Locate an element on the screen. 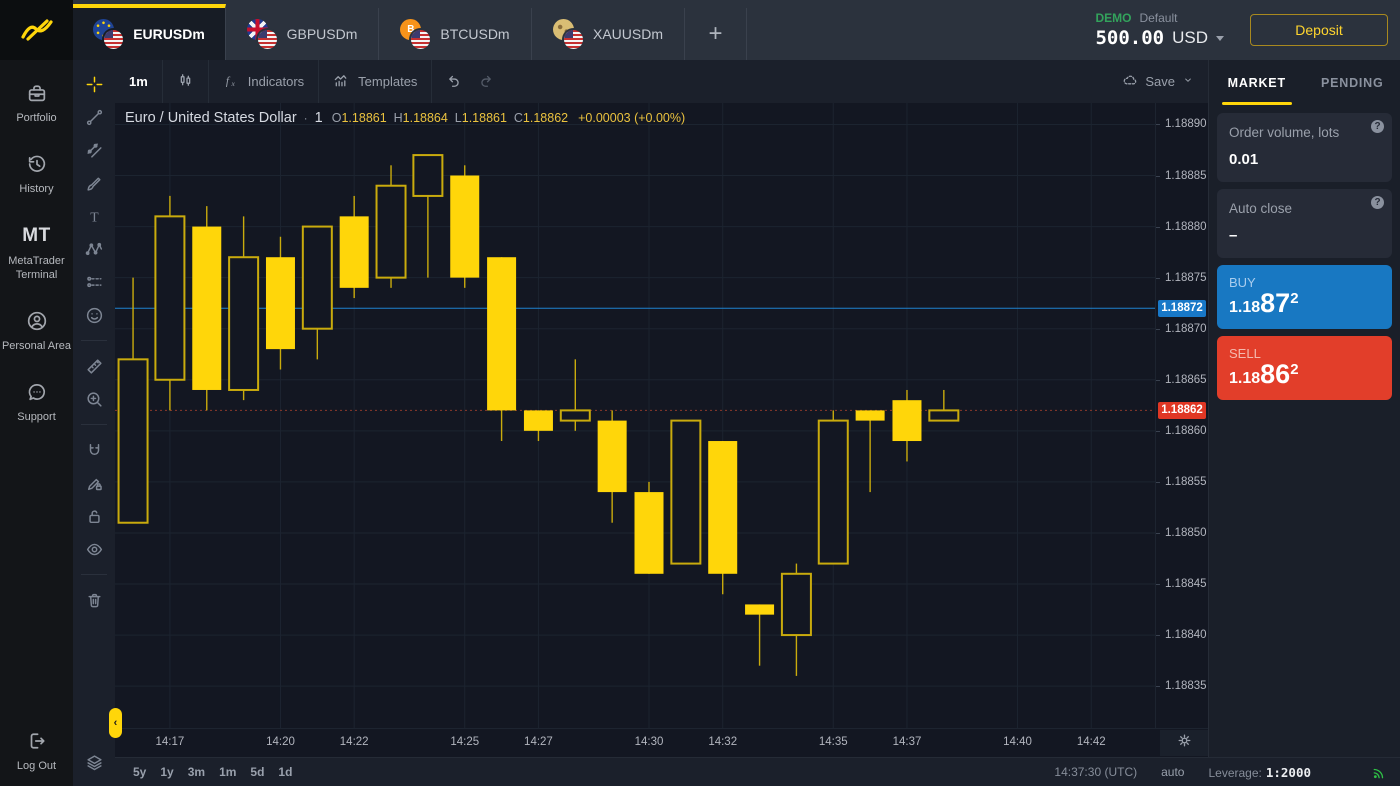 The width and height of the screenshot is (1400, 786). logout-icon is located at coordinates (37, 741).